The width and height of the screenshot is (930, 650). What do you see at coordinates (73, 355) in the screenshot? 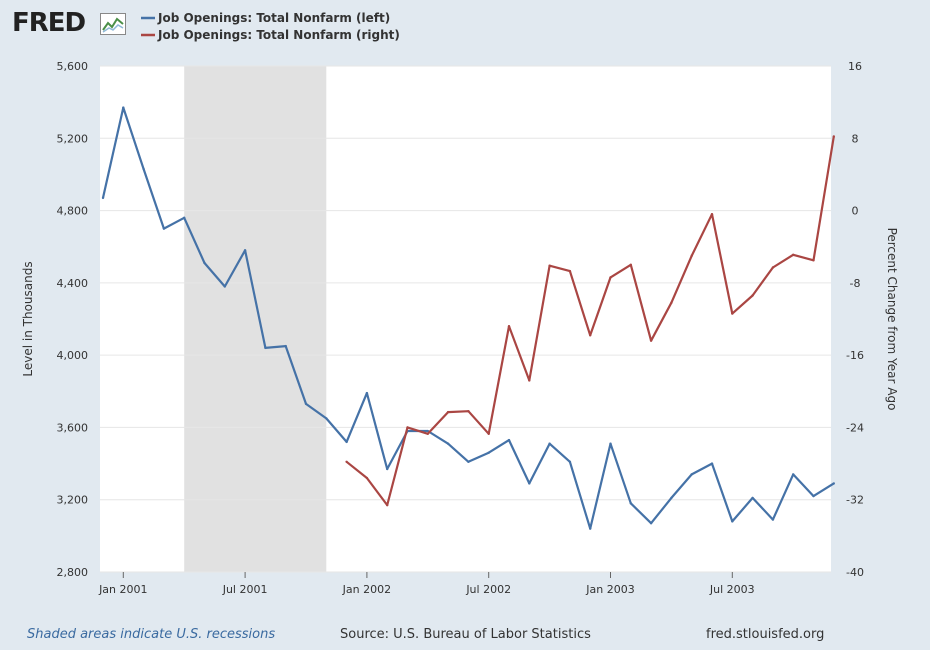
I see `left-tick-label: 4,000` at bounding box center [73, 355].